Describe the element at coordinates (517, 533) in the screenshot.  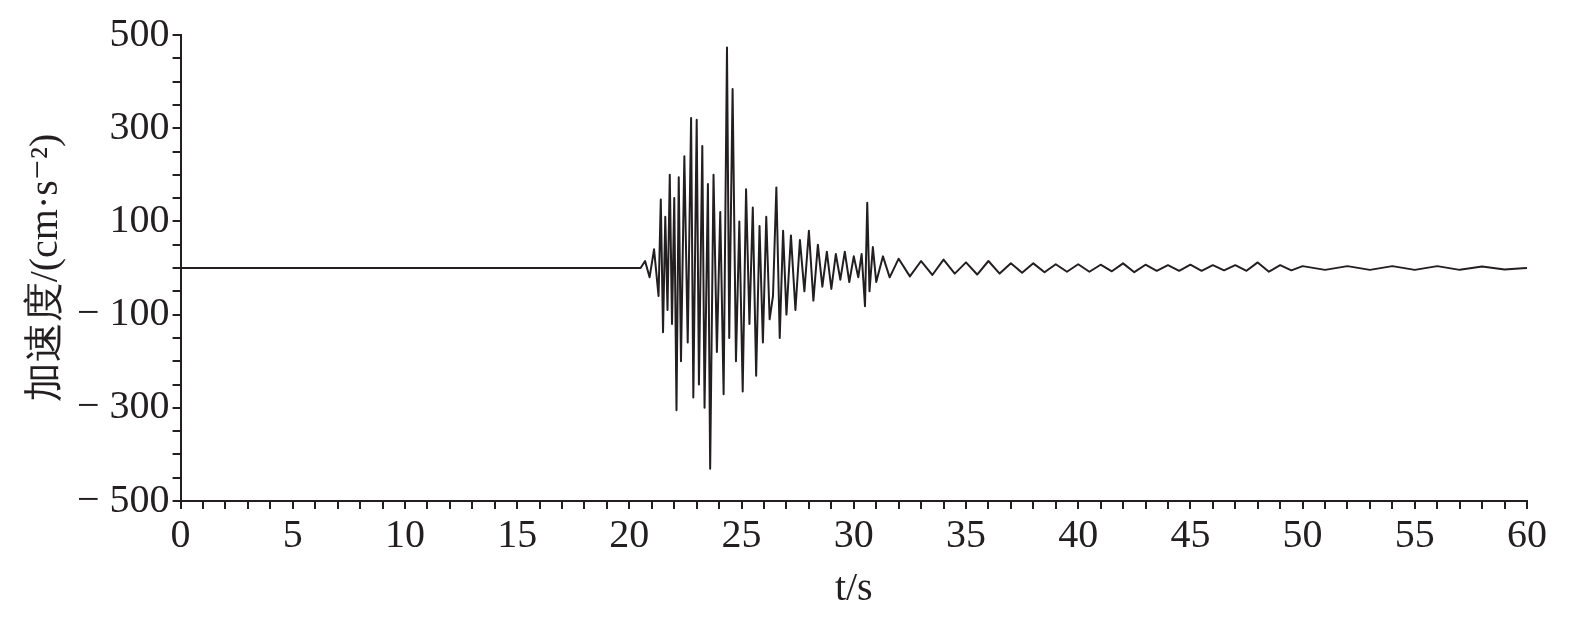
I see `x-tick-label: 15` at that location.